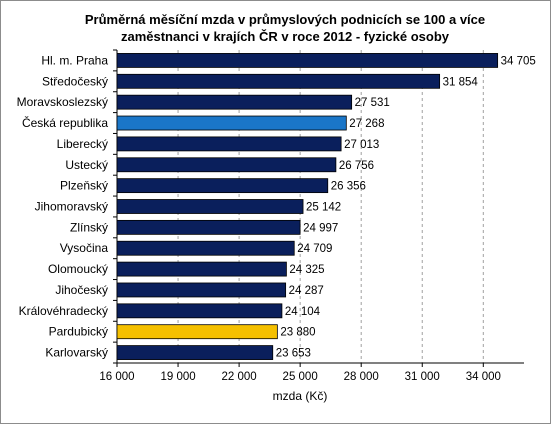 This screenshot has width=551, height=424. What do you see at coordinates (518, 61) in the screenshot?
I see `value-label: 34 705` at bounding box center [518, 61].